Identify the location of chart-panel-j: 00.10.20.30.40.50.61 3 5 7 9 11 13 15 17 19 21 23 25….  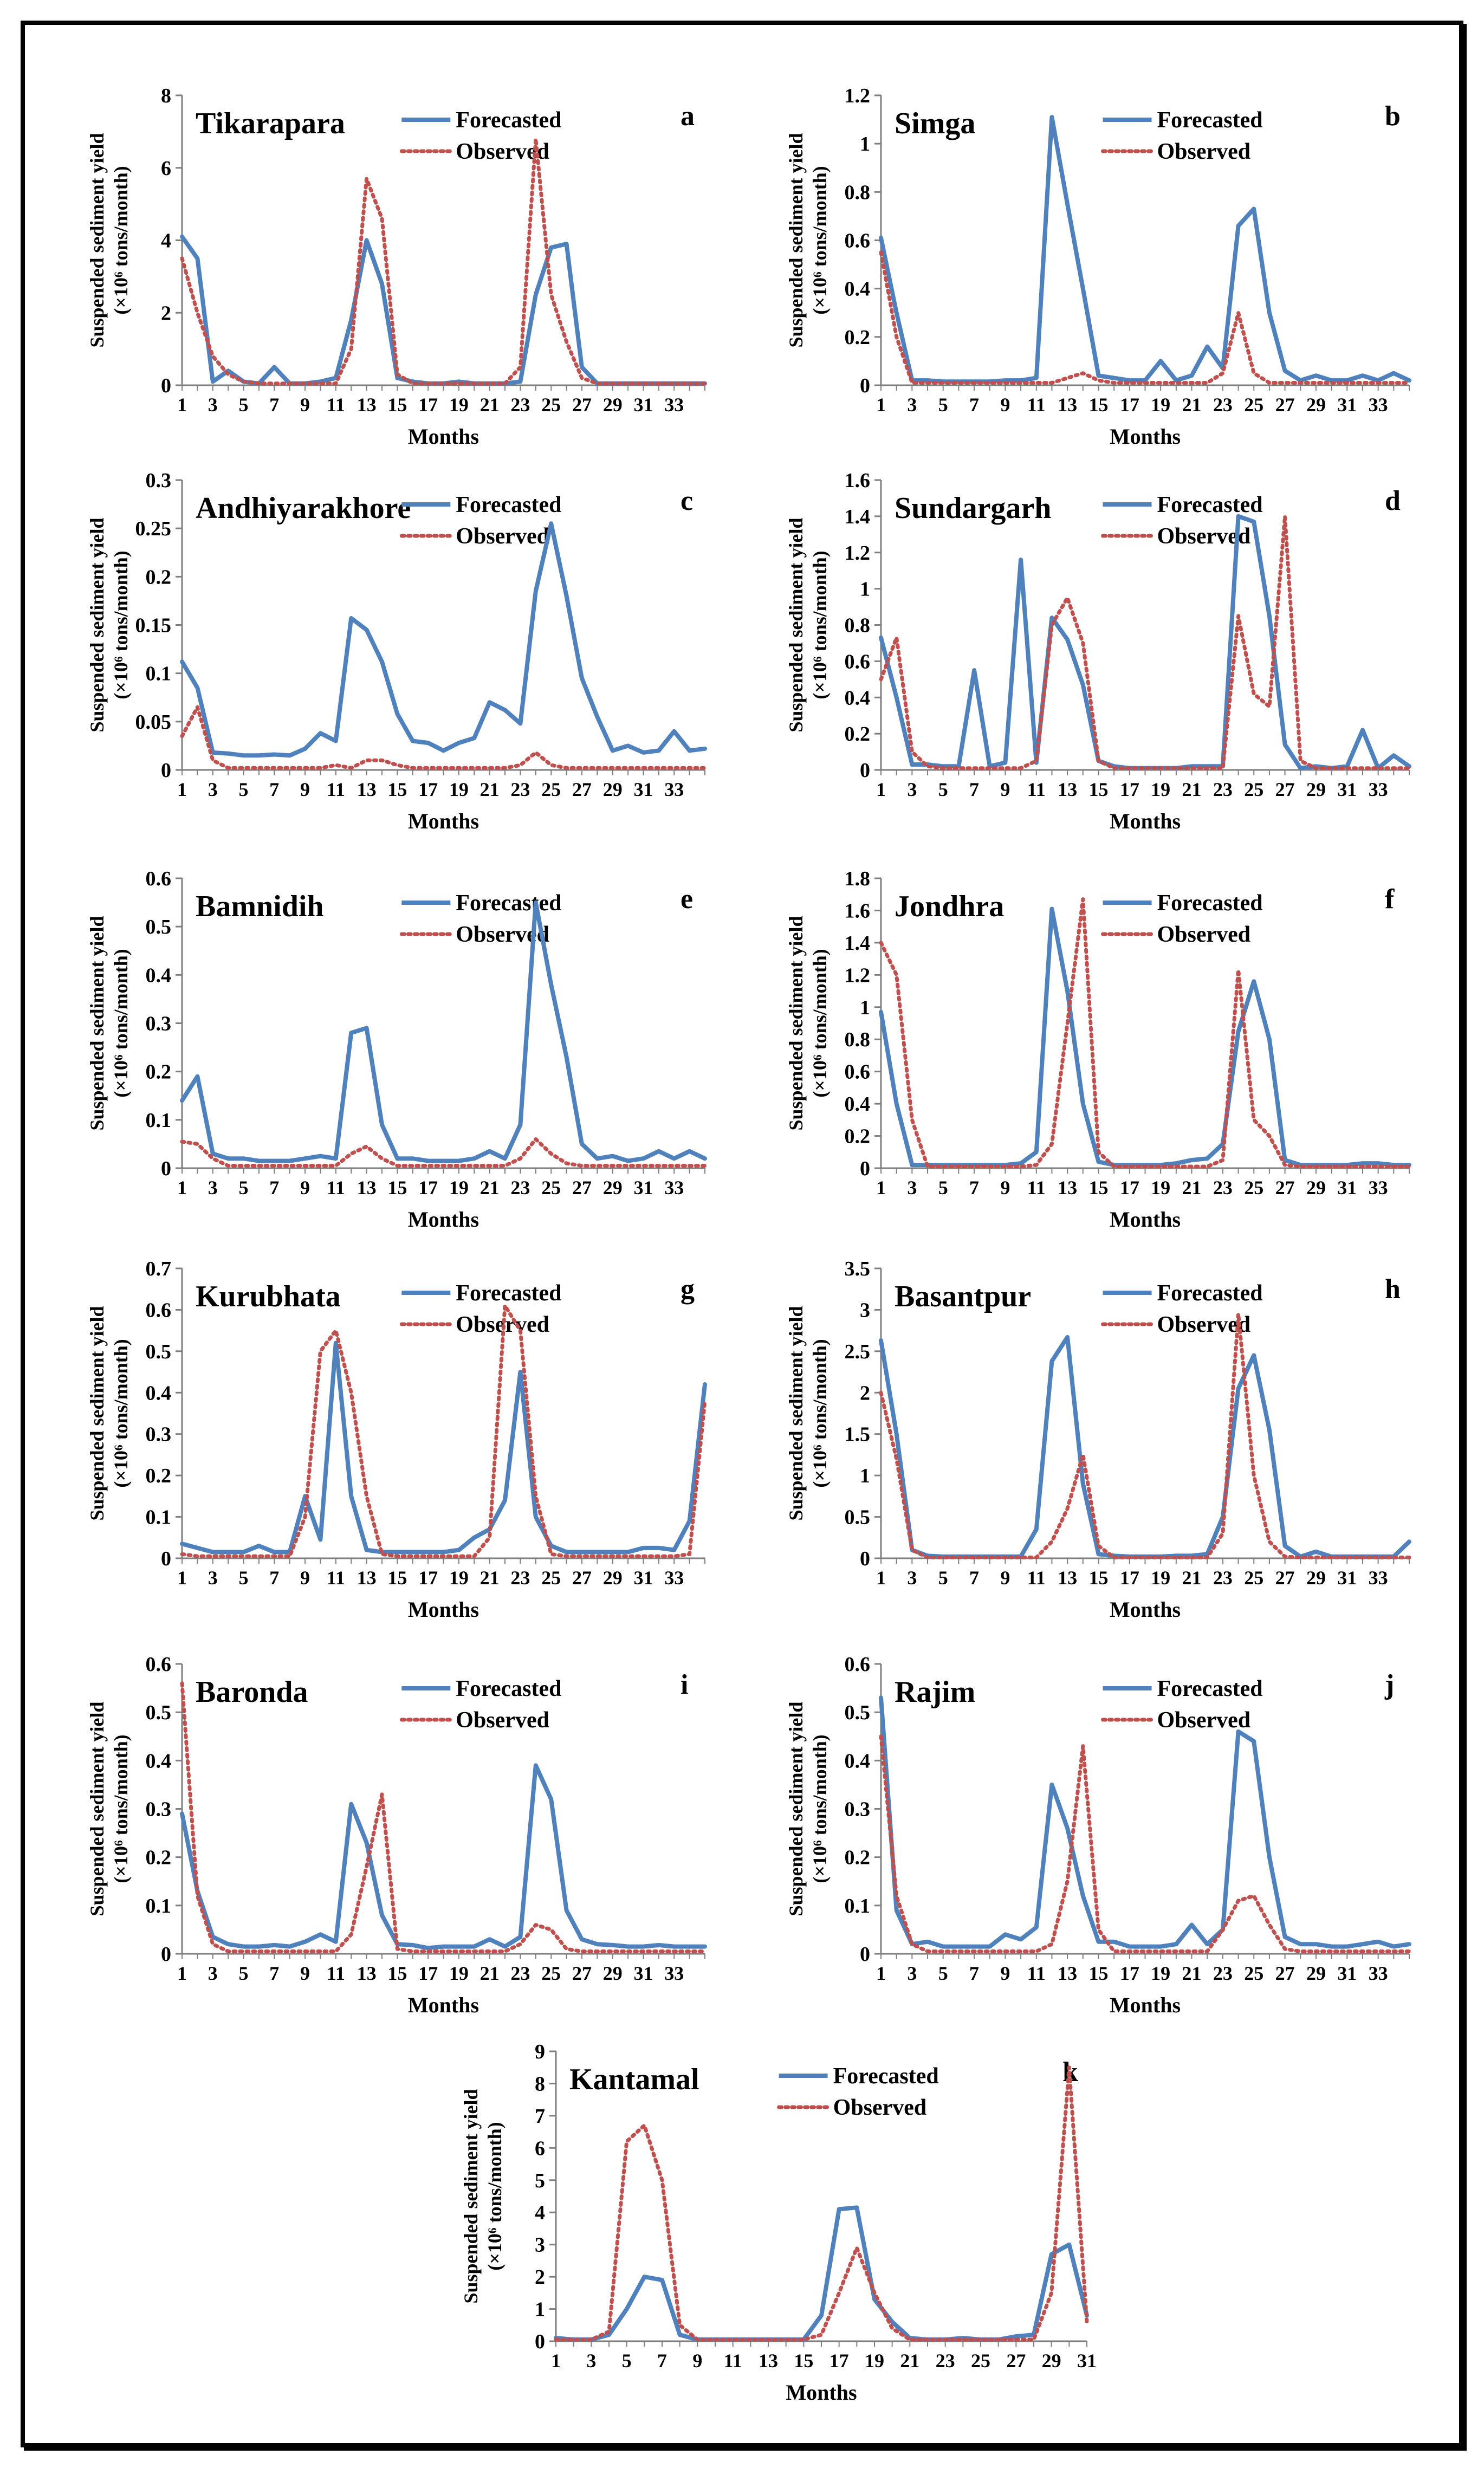
(1098, 1835).